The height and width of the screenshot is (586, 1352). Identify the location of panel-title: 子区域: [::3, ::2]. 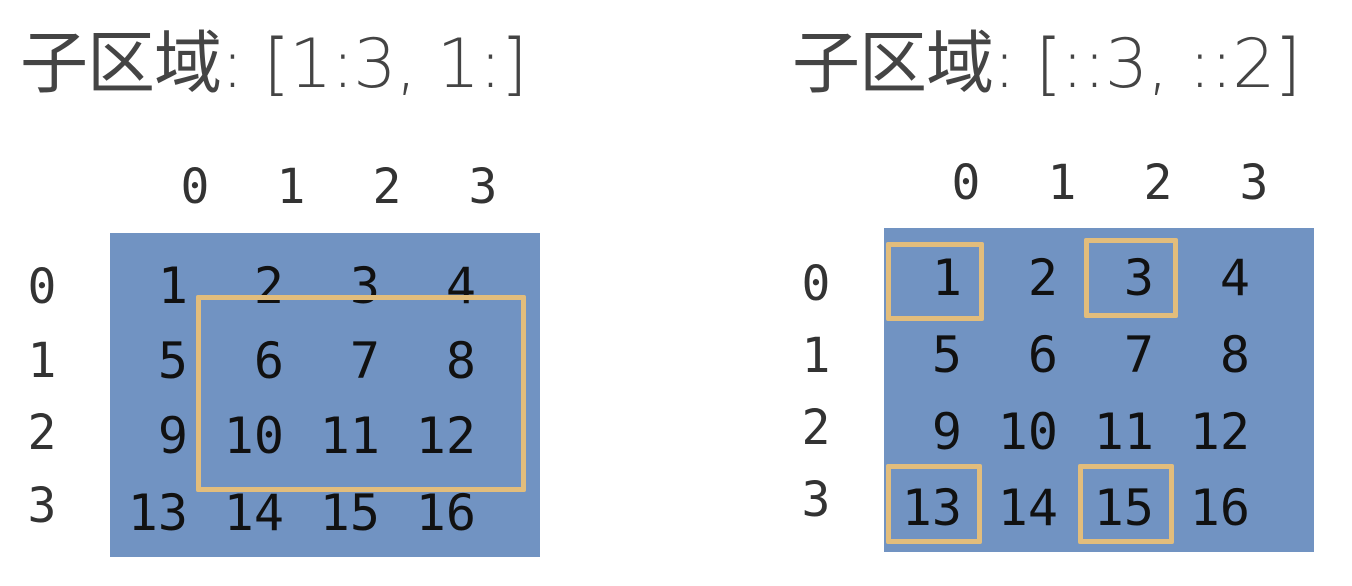
(1046, 65).